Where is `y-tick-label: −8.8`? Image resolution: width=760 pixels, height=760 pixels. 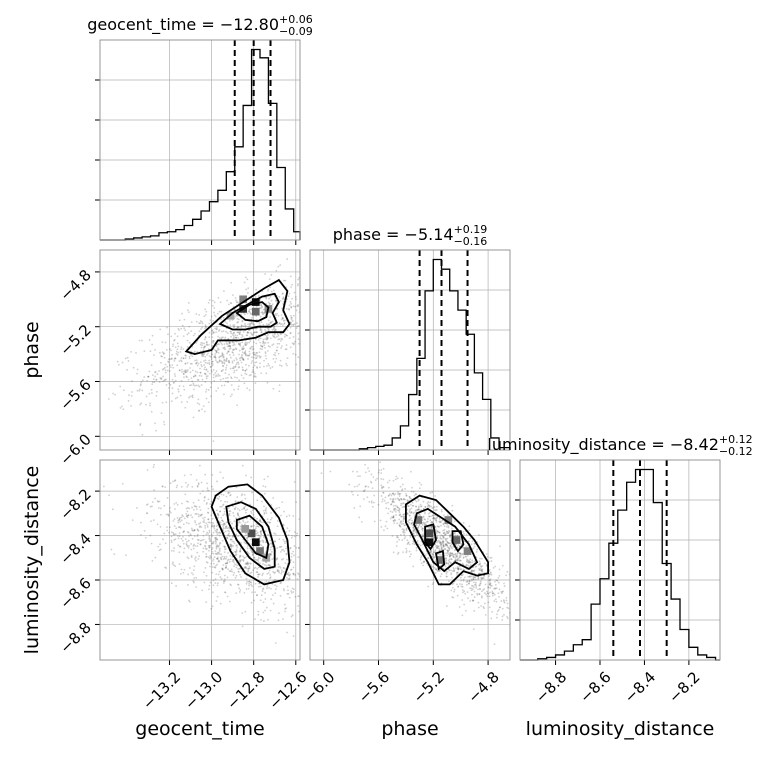
y-tick-label: −8.8 is located at coordinates (75, 638).